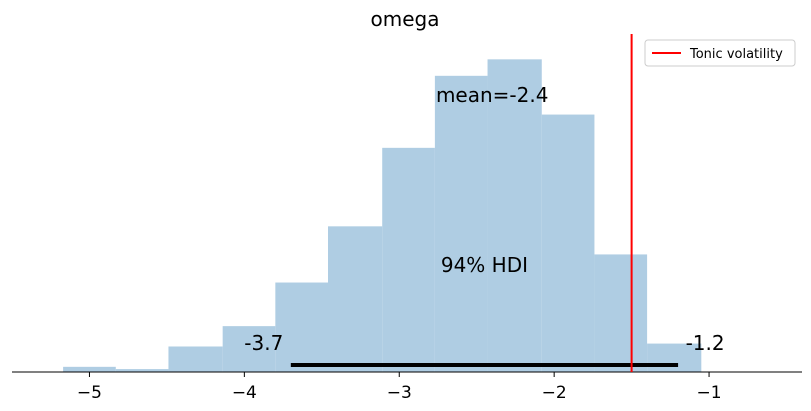 Image resolution: width=811 pixels, height=411 pixels. I want to click on x-tick-label: −3, so click(399, 393).